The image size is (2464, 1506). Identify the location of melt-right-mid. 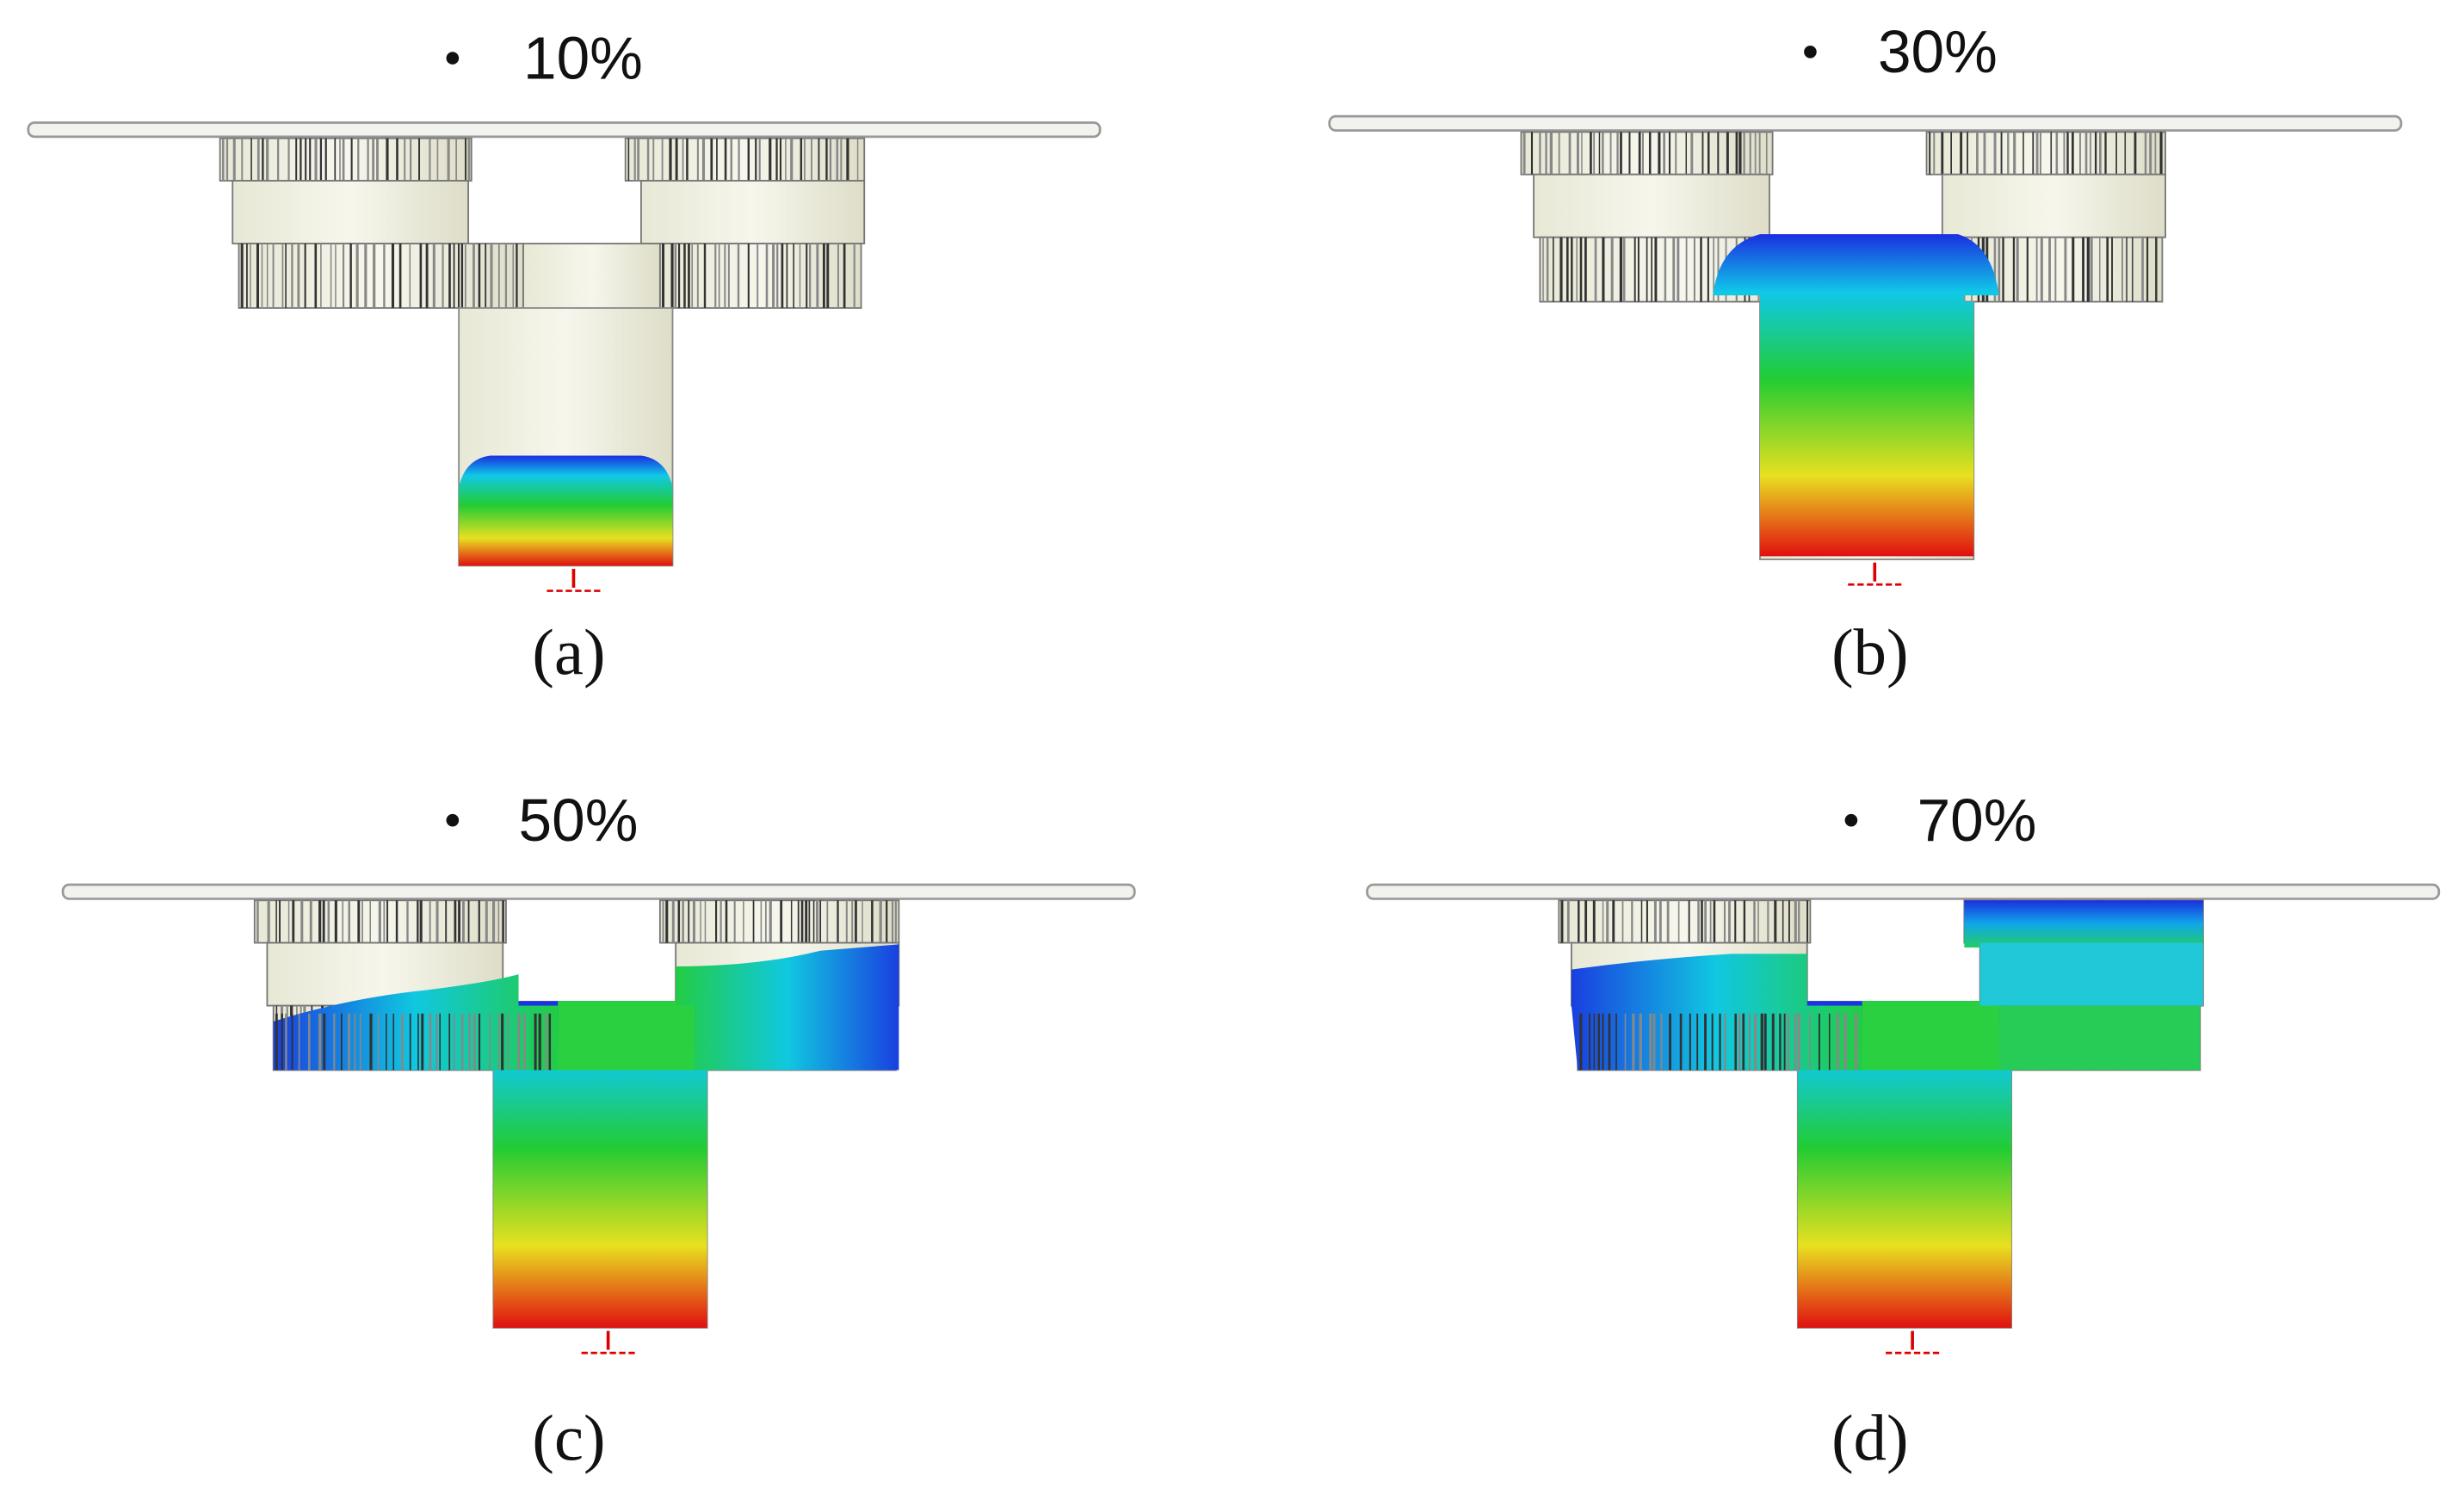
(2091, 974).